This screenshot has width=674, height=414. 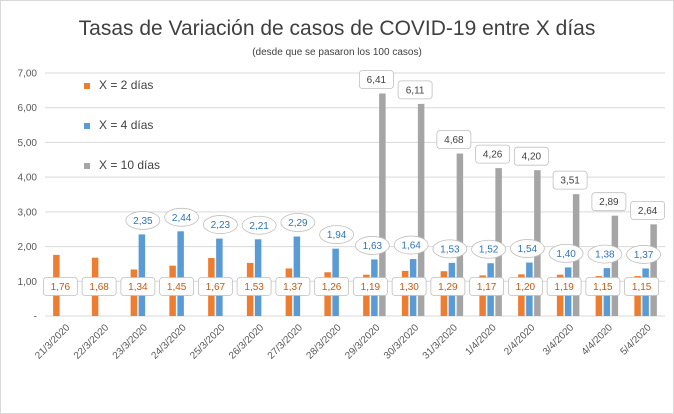 I want to click on x-tick-label: 28/3/2020, so click(x=325, y=342).